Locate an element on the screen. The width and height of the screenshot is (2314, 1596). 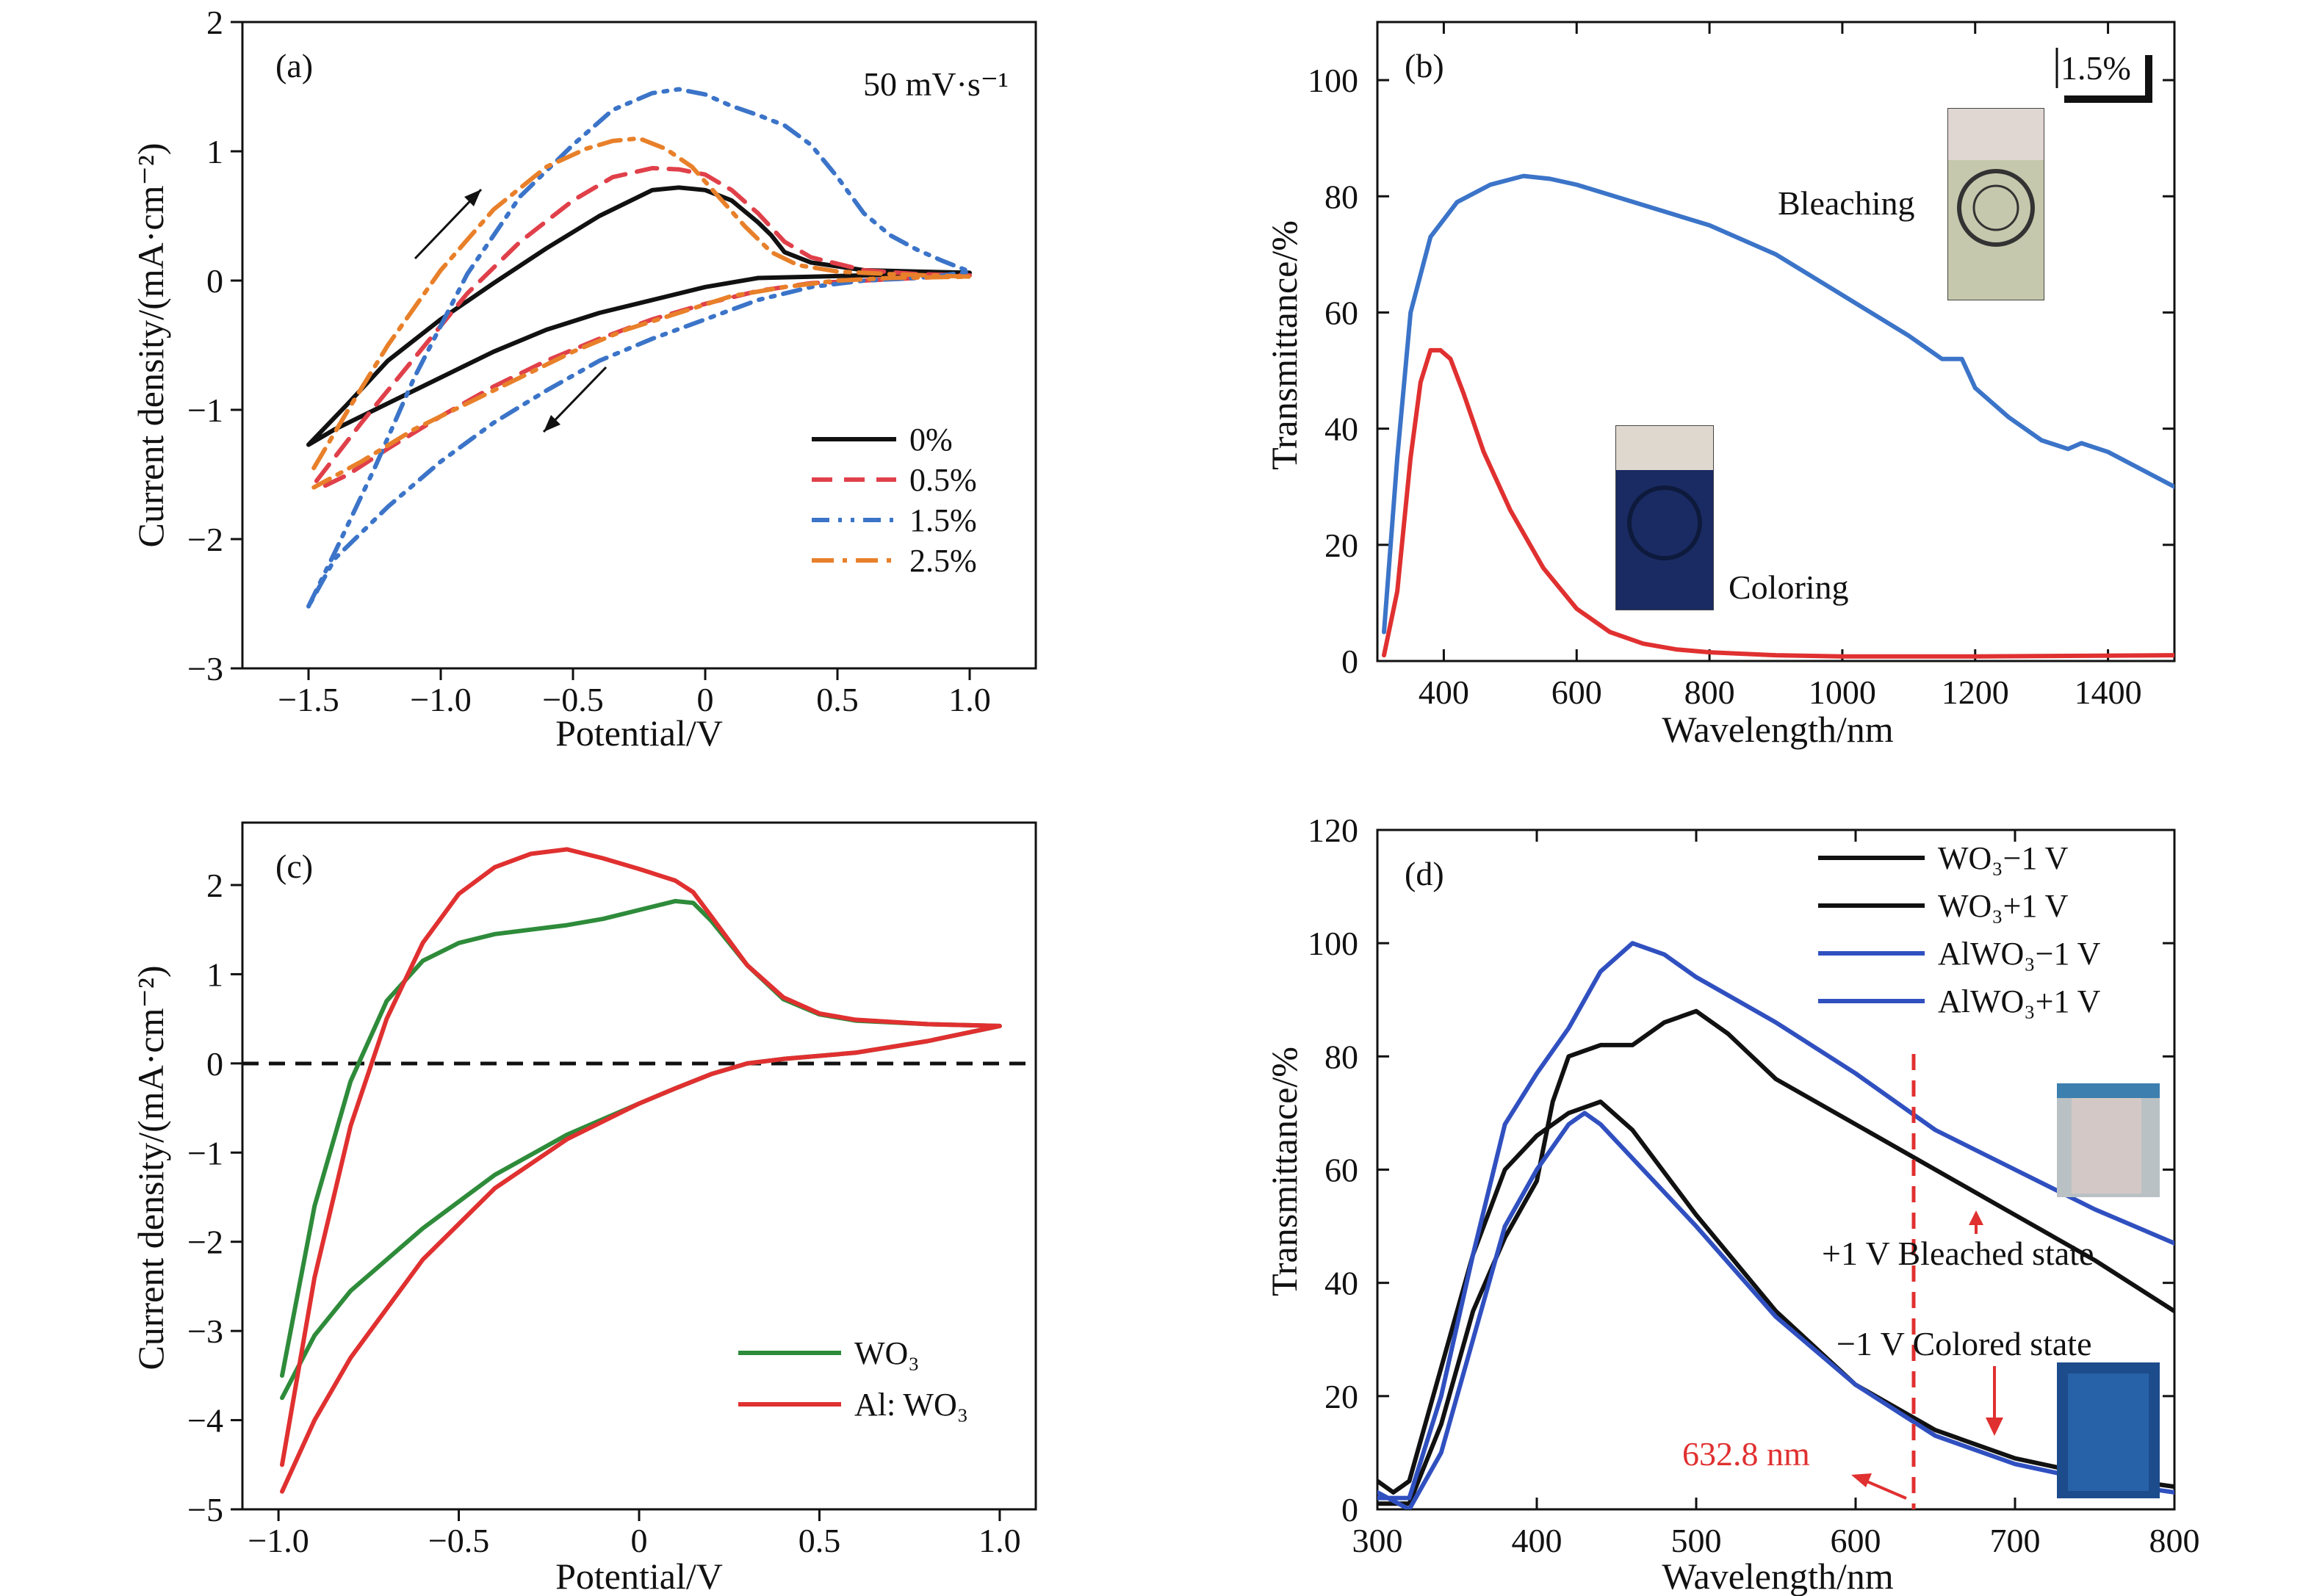
panel-b-plot-frame is located at coordinates (1776, 341).